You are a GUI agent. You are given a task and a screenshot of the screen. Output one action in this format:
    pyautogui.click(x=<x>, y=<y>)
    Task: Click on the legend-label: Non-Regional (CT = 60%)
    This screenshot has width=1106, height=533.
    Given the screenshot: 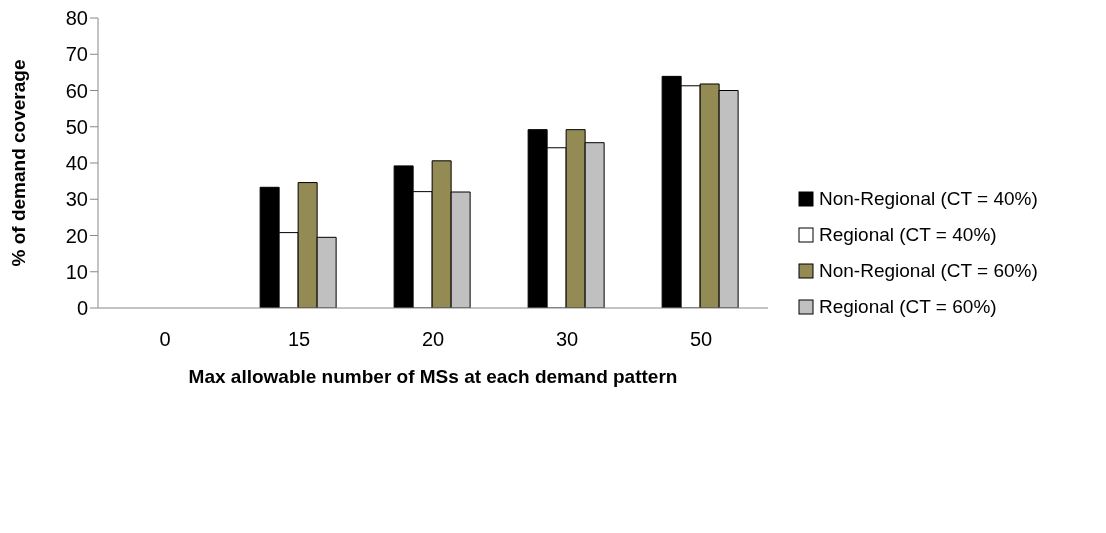 What is the action you would take?
    pyautogui.click(x=928, y=271)
    